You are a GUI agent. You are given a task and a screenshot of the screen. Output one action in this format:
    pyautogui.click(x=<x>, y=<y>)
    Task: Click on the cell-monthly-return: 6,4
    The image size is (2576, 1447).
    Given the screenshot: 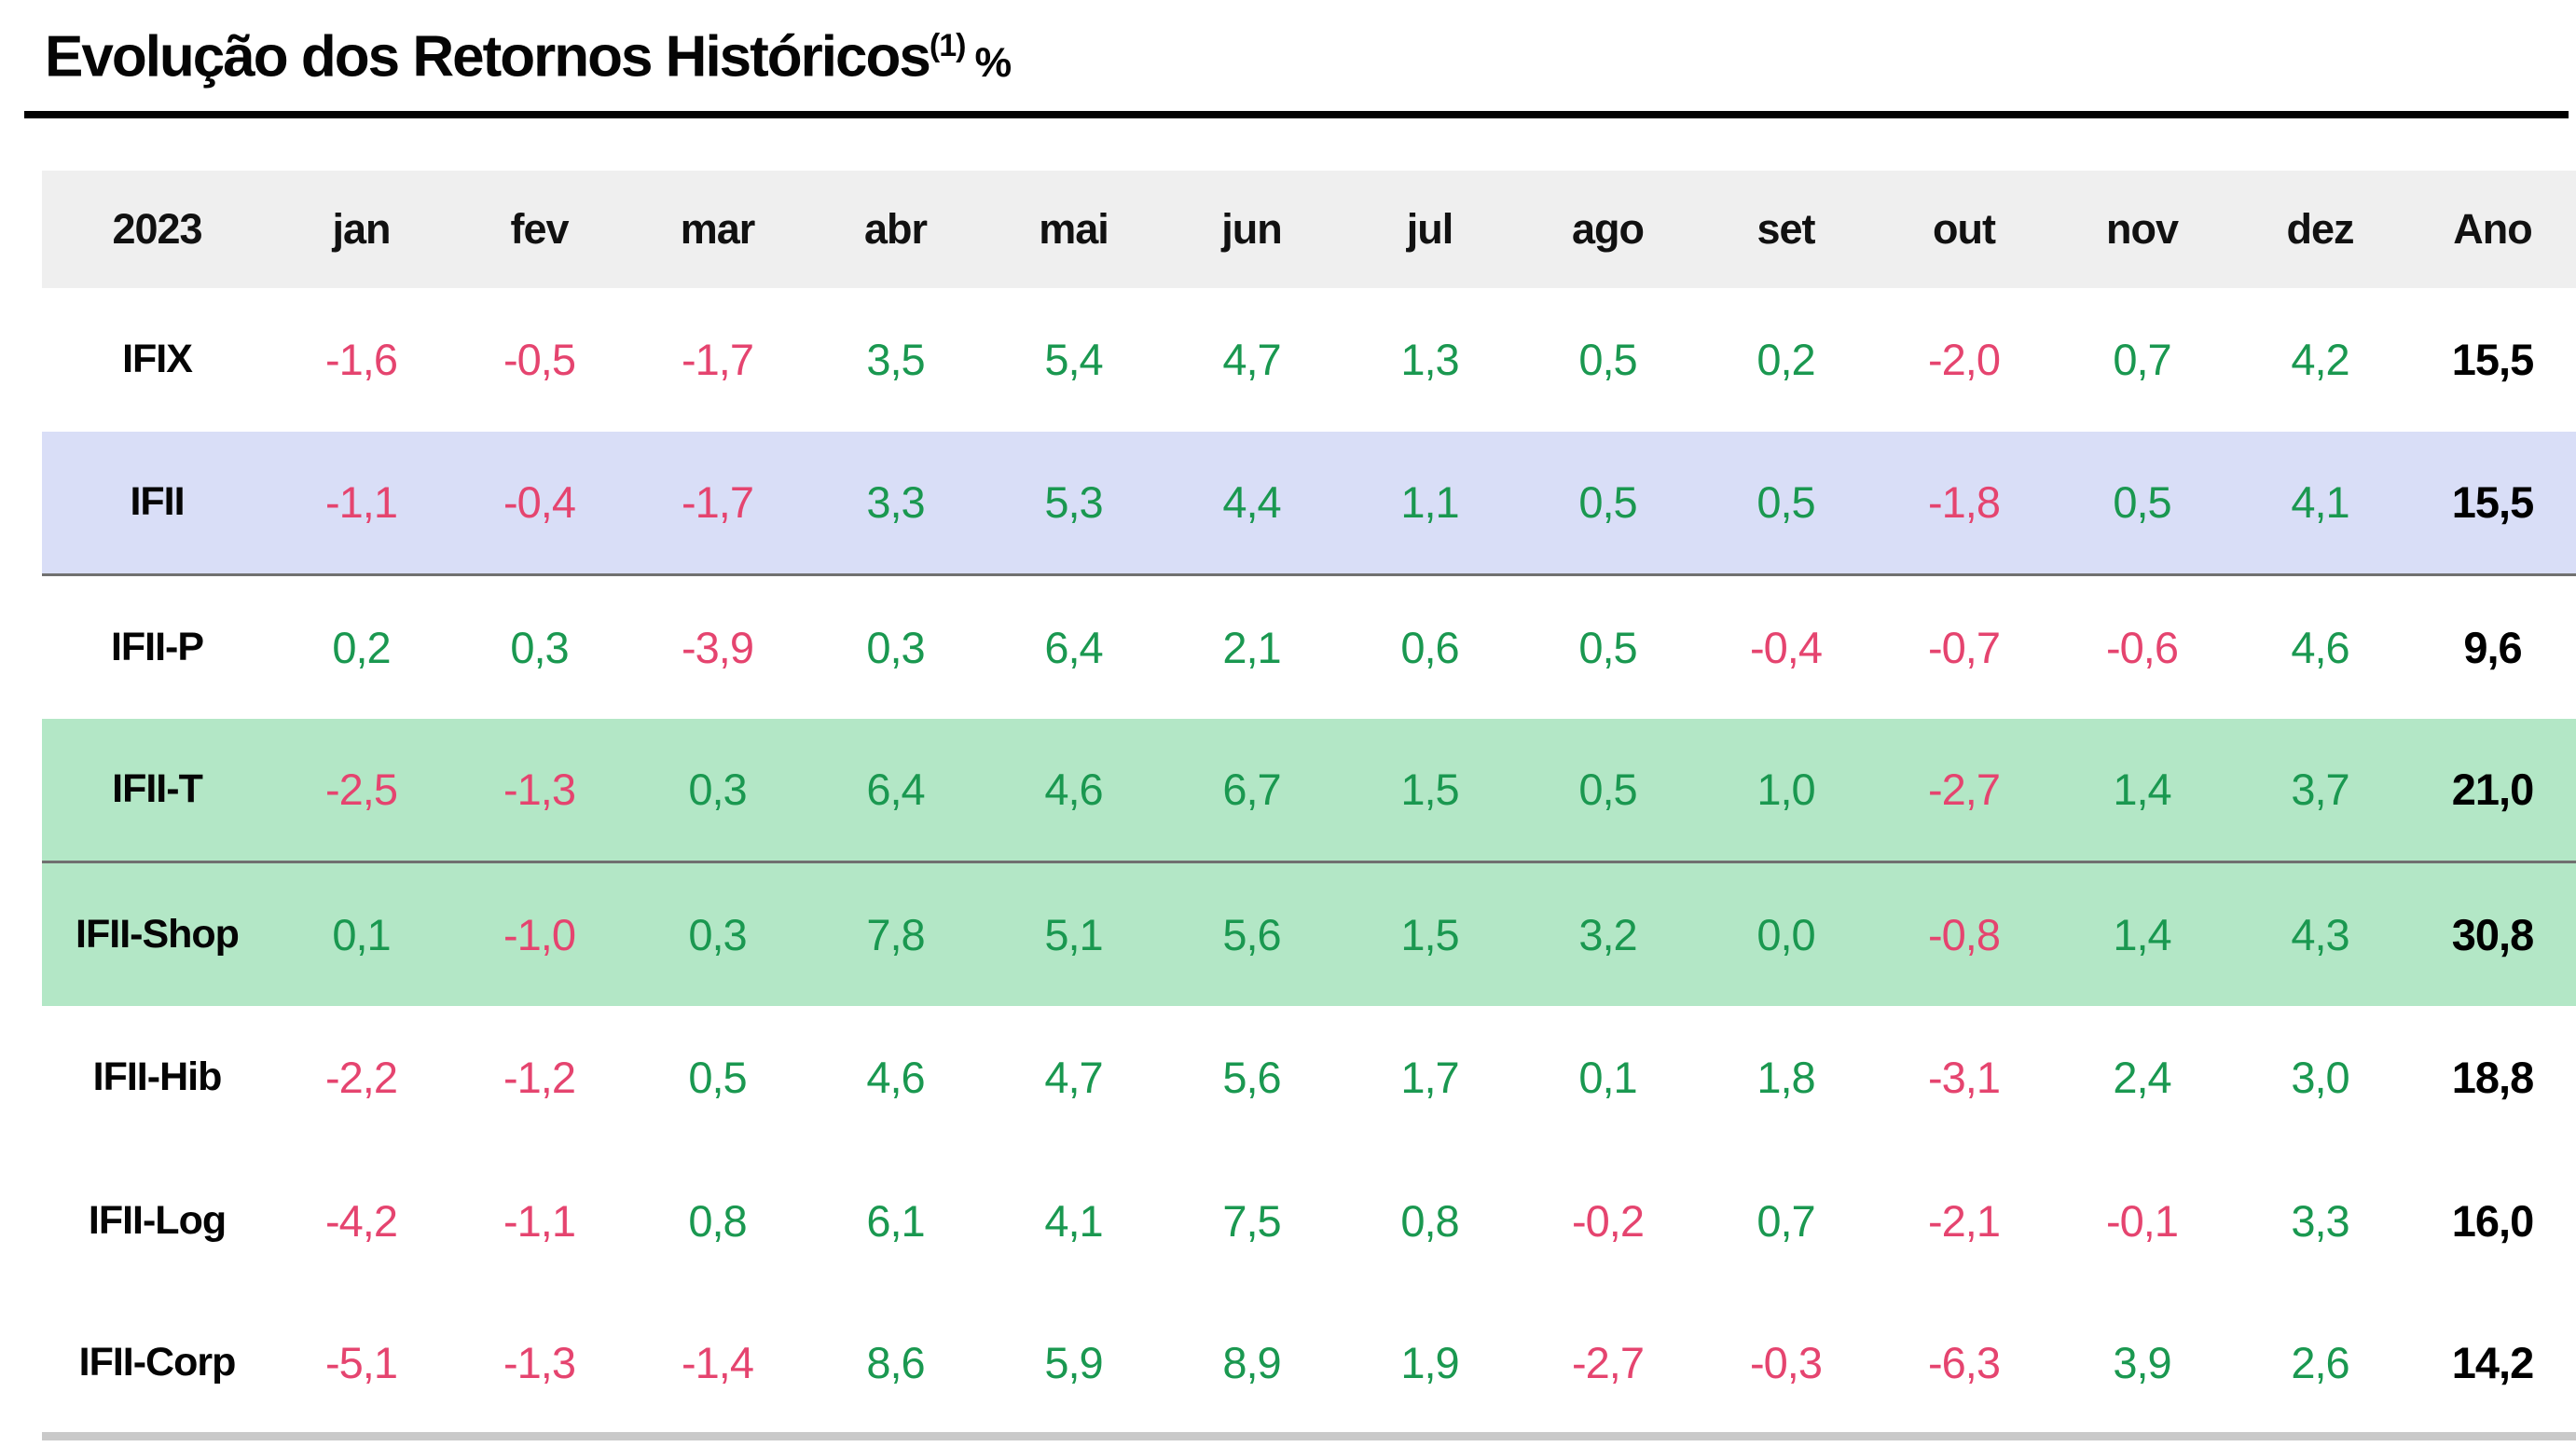 What is the action you would take?
    pyautogui.click(x=895, y=790)
    